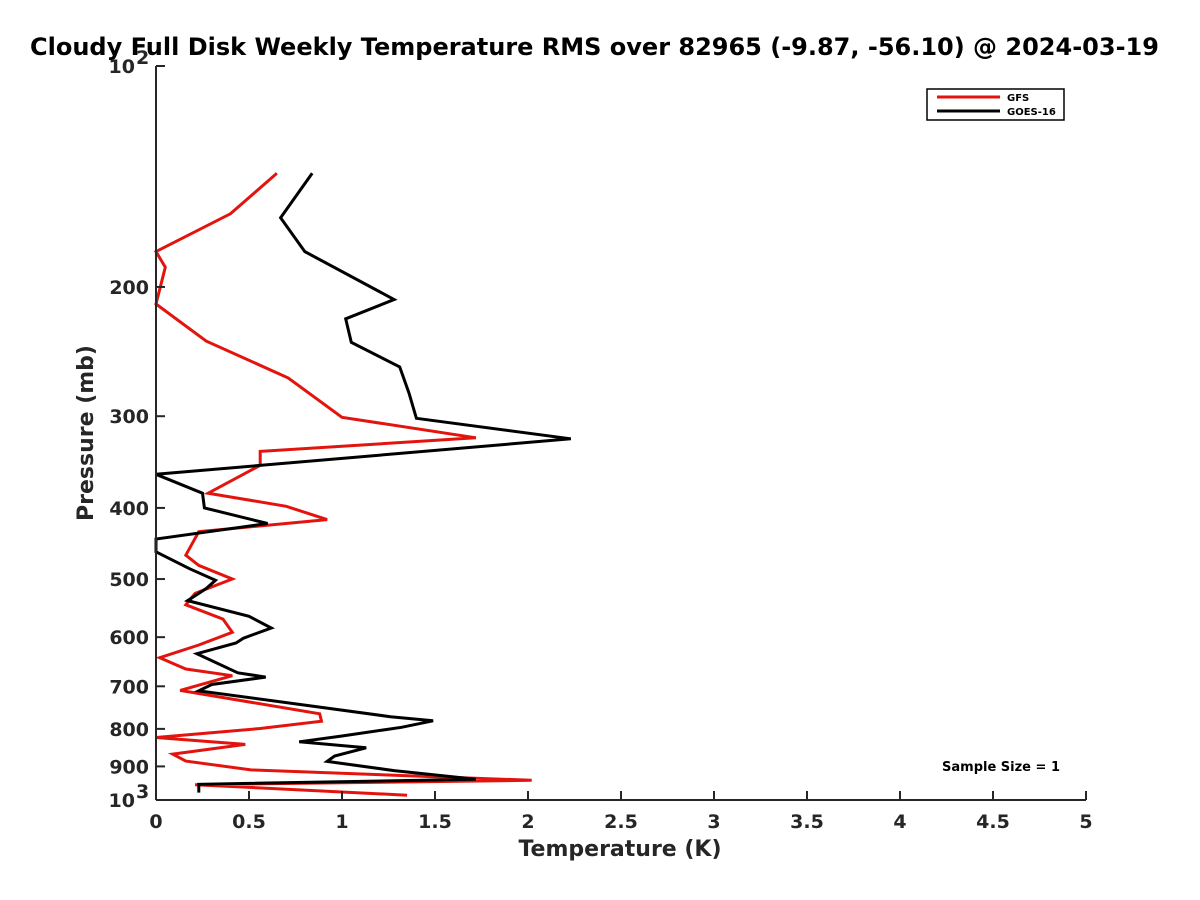 This screenshot has height=900, width=1200. What do you see at coordinates (129, 638) in the screenshot?
I see `y-tick-label: 600` at bounding box center [129, 638].